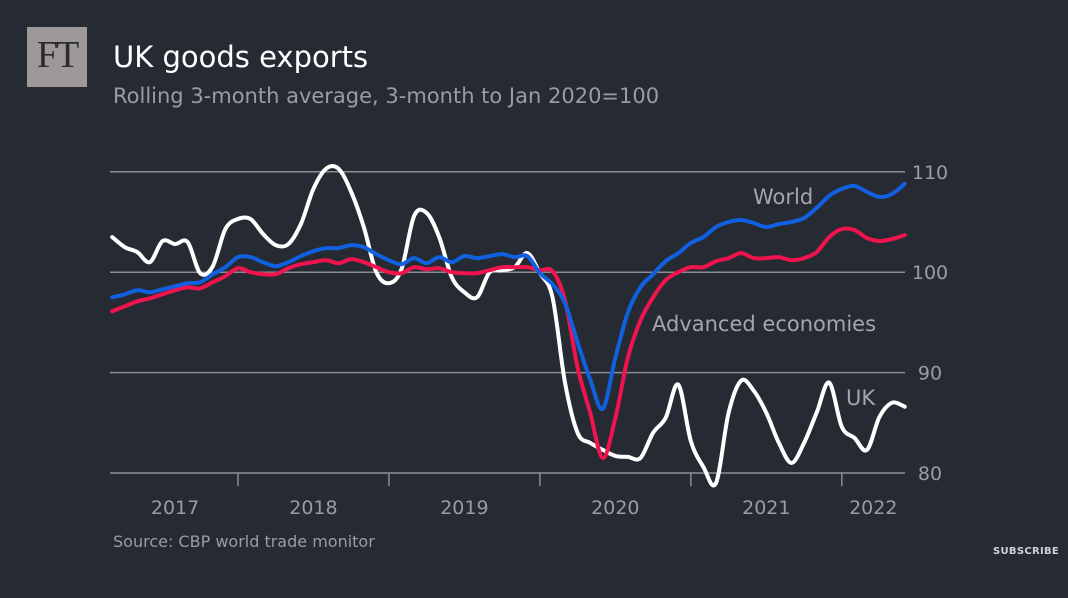 Image resolution: width=1068 pixels, height=598 pixels. What do you see at coordinates (464, 508) in the screenshot?
I see `x-tick-label: 2019` at bounding box center [464, 508].